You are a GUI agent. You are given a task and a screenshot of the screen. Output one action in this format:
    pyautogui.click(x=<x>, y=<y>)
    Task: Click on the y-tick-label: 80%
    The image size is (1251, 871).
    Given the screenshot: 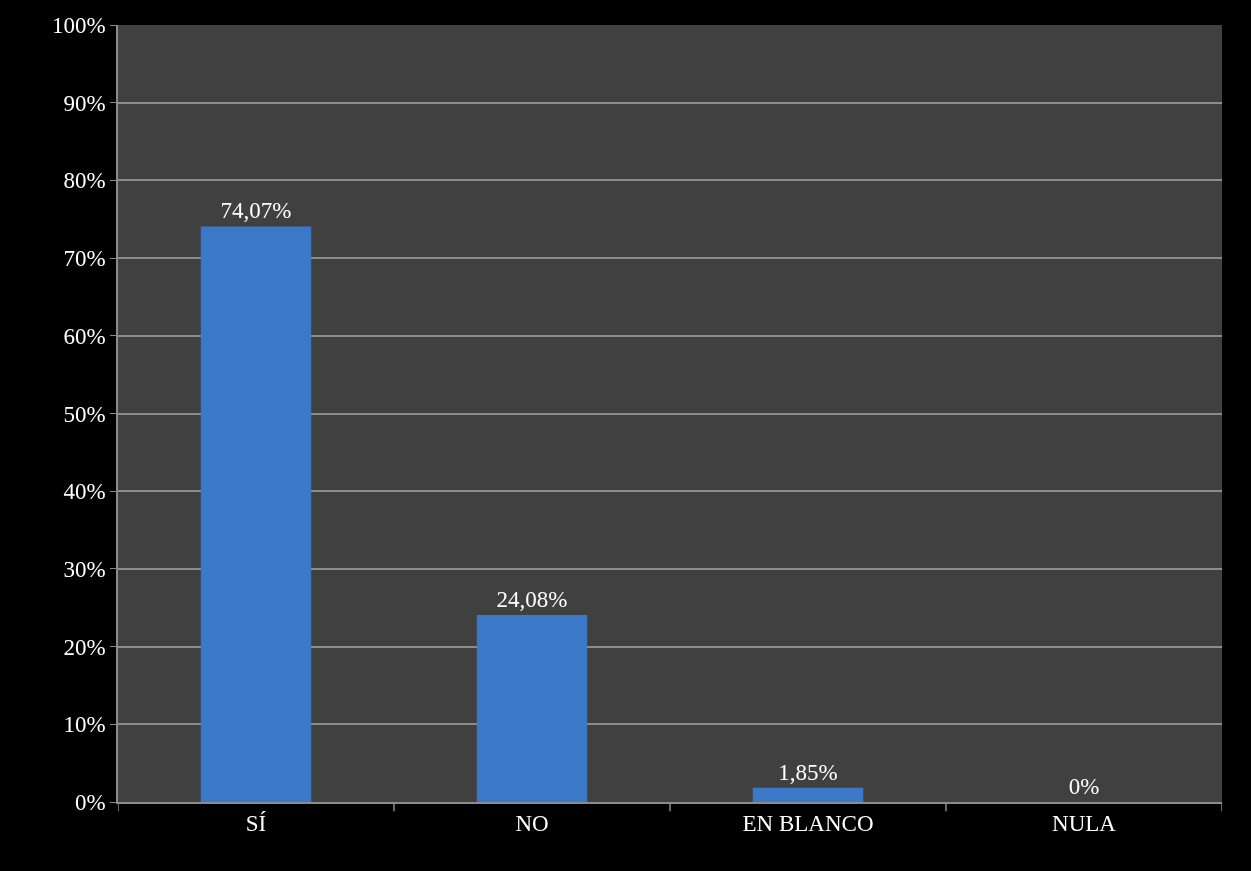 What is the action you would take?
    pyautogui.click(x=84, y=181)
    